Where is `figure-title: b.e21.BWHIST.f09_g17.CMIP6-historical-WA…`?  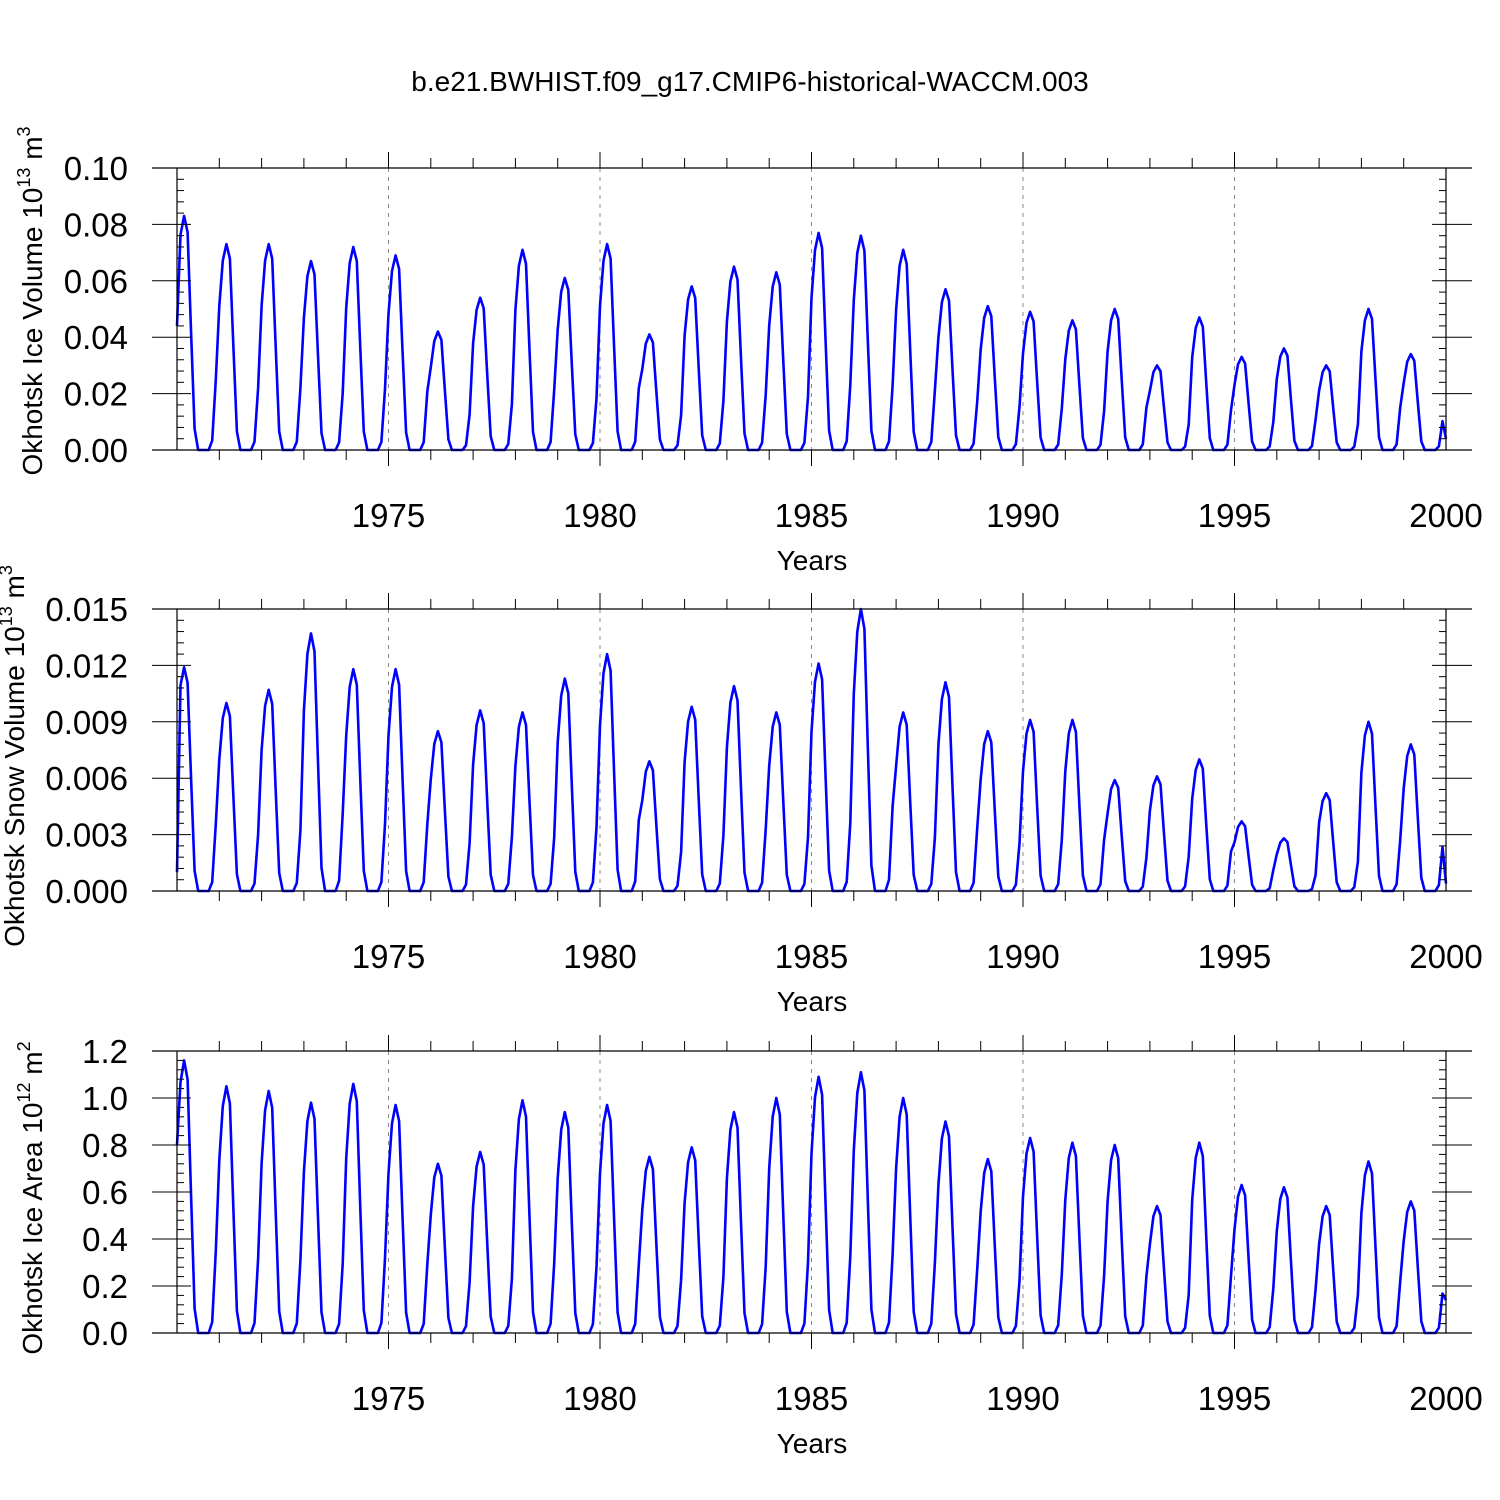 figure-title: b.e21.BWHIST.f09_g17.CMIP6-historical-WA… is located at coordinates (749, 81).